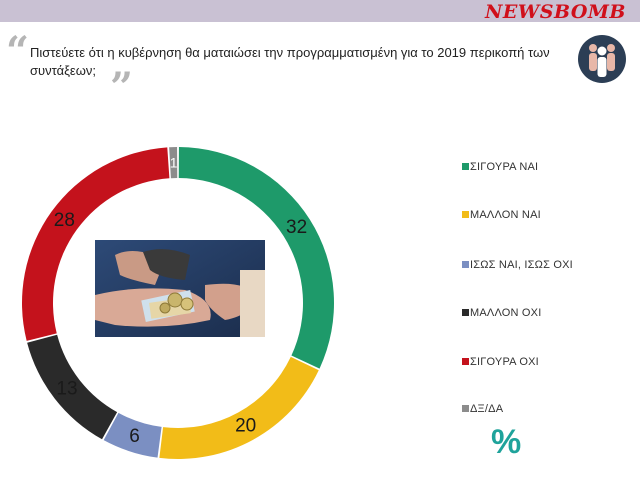 Image resolution: width=640 pixels, height=477 pixels. What do you see at coordinates (602, 59) in the screenshot?
I see `people-icon` at bounding box center [602, 59].